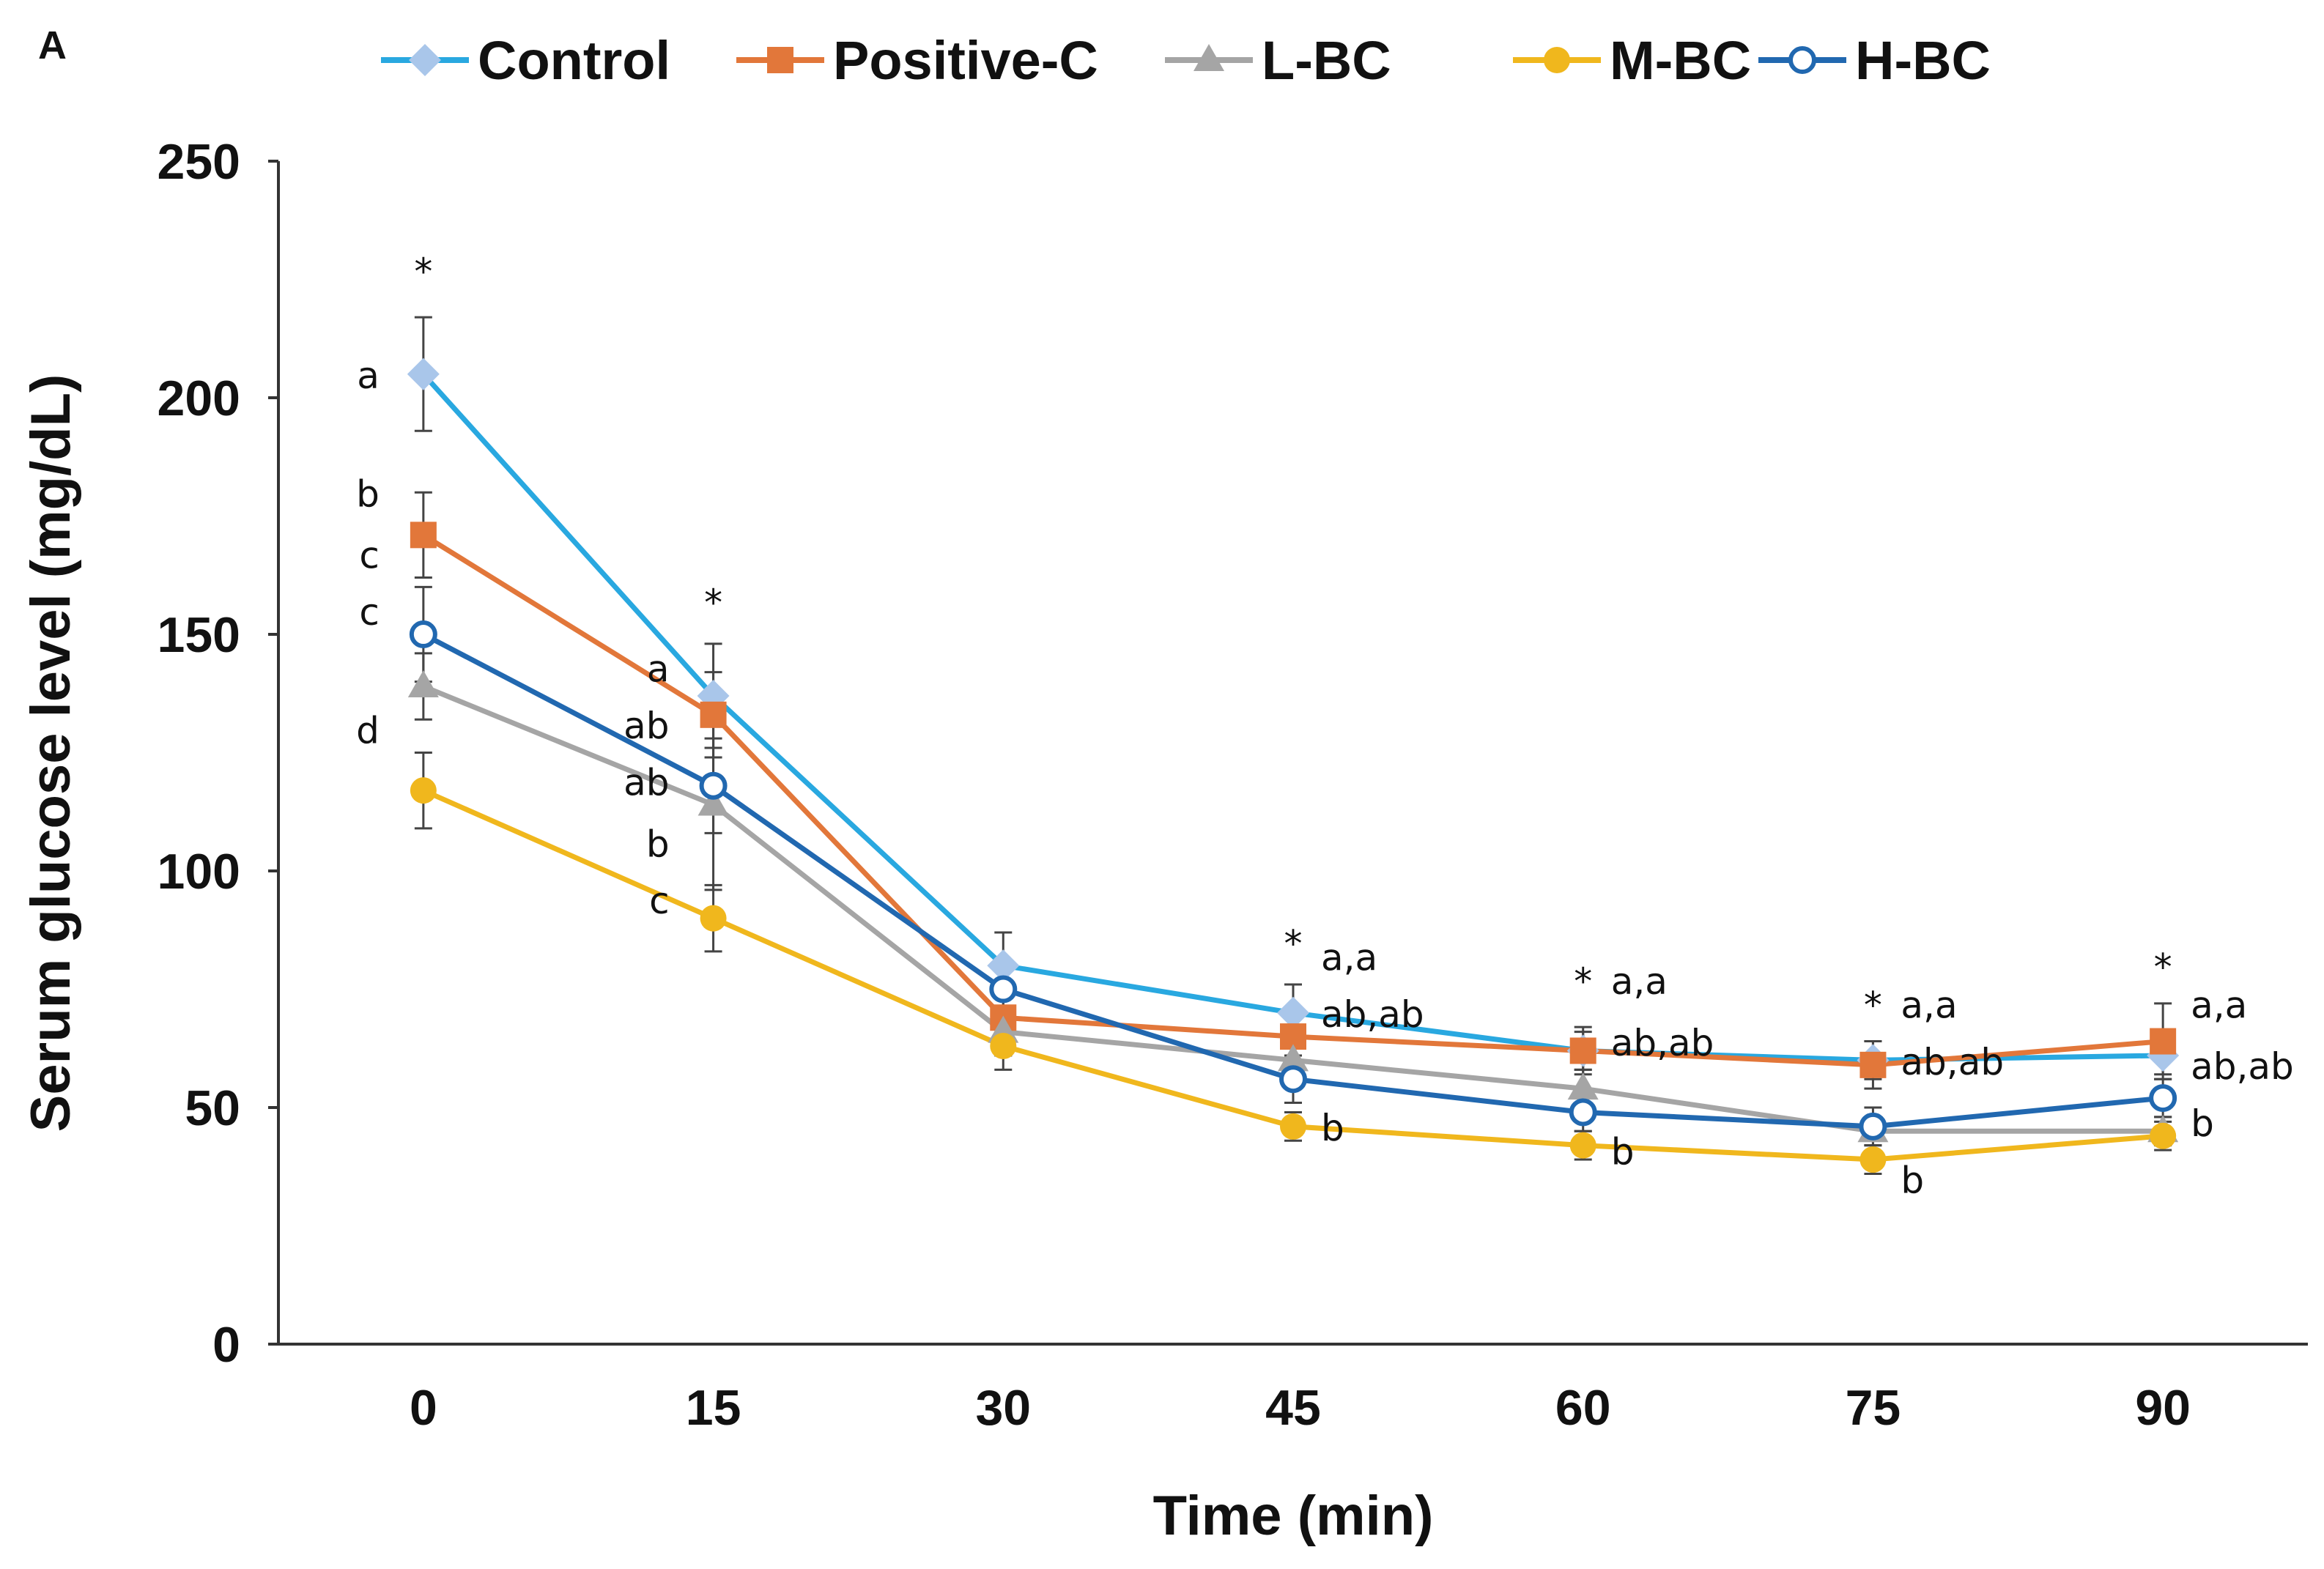 This screenshot has height=1569, width=2324. I want to click on legend-label: Control, so click(574, 61).